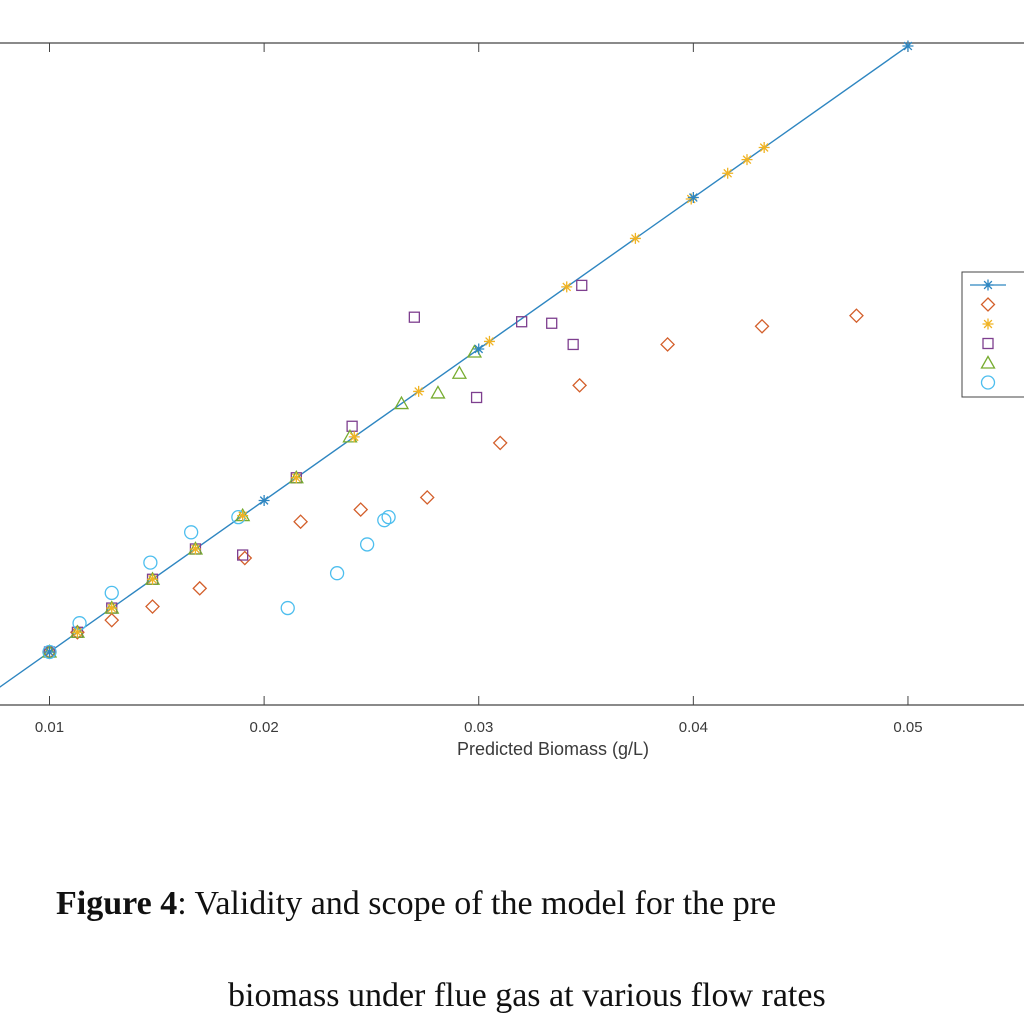 This screenshot has height=1024, width=1024. I want to click on legend-box, so click(992, 334).